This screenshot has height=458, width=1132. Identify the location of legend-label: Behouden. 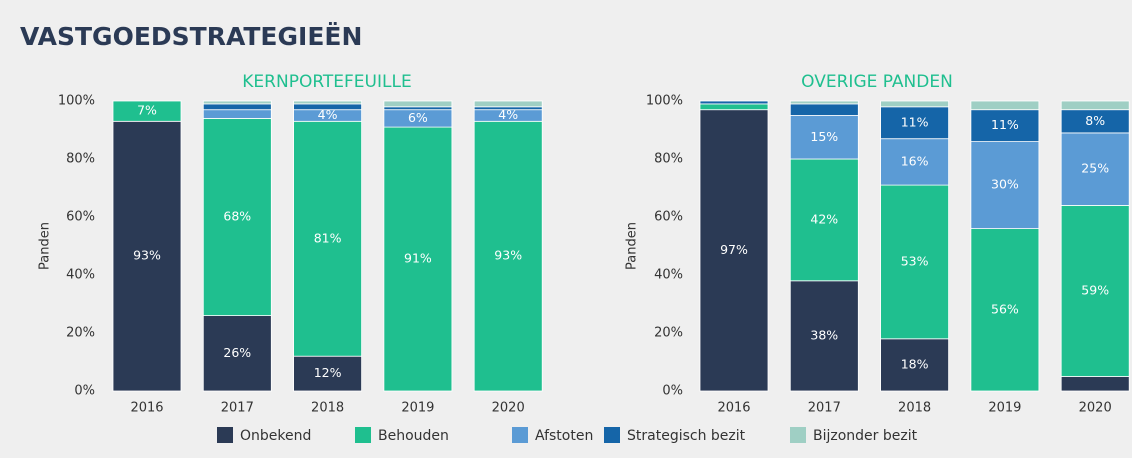
(413, 436).